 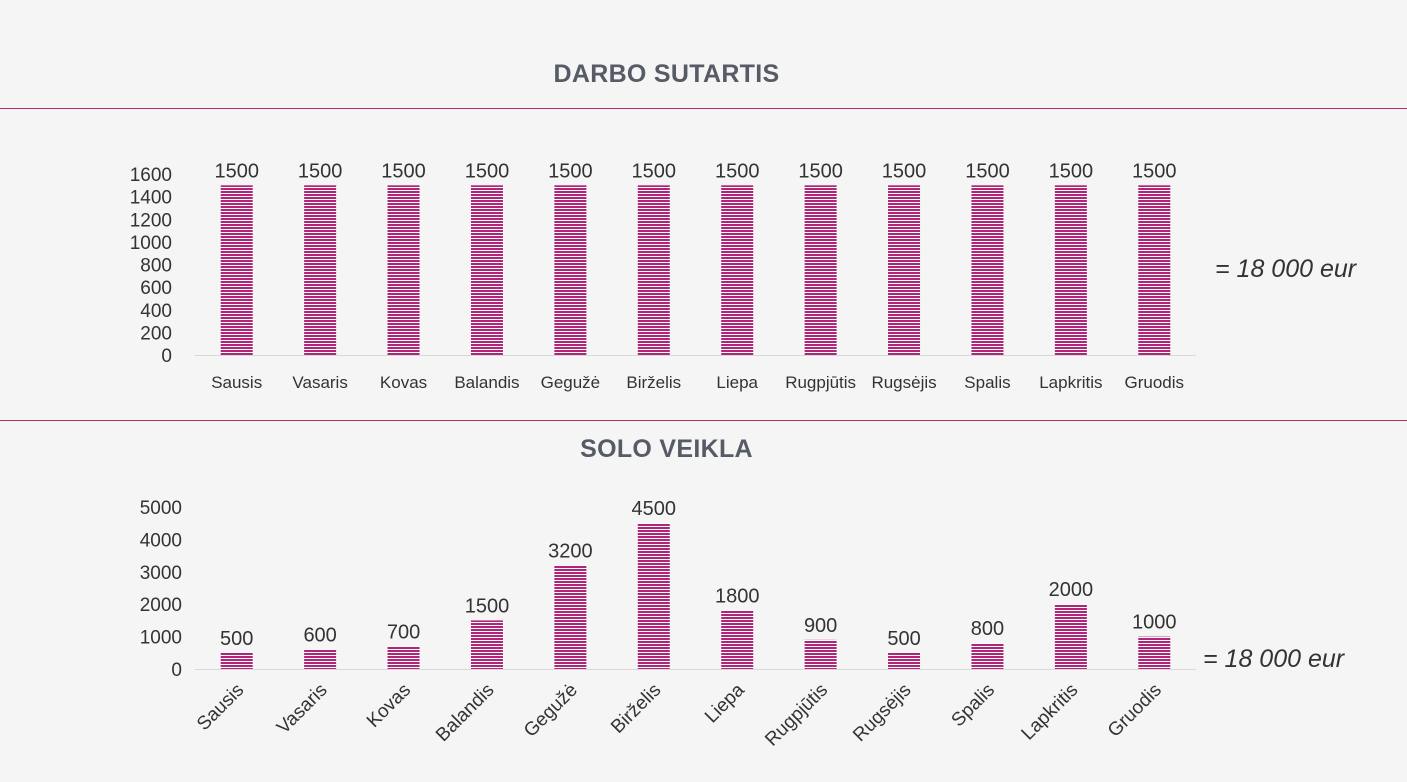 What do you see at coordinates (161, 573) in the screenshot?
I see `y-tick-label: 3000` at bounding box center [161, 573].